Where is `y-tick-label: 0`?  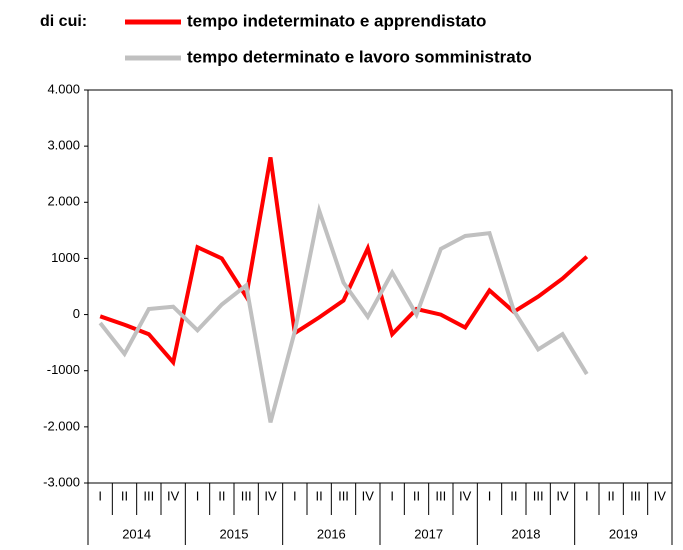 y-tick-label: 0 is located at coordinates (76, 313).